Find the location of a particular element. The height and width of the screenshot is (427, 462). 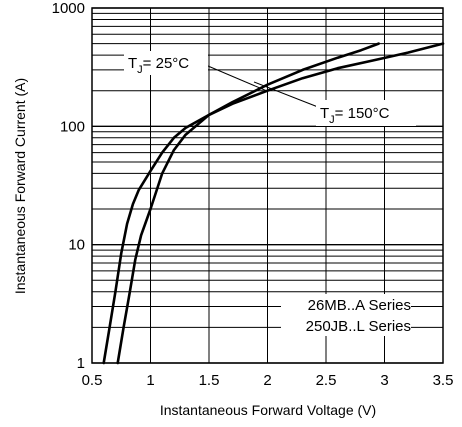

annotation-bg-series is located at coordinates (346, 315).